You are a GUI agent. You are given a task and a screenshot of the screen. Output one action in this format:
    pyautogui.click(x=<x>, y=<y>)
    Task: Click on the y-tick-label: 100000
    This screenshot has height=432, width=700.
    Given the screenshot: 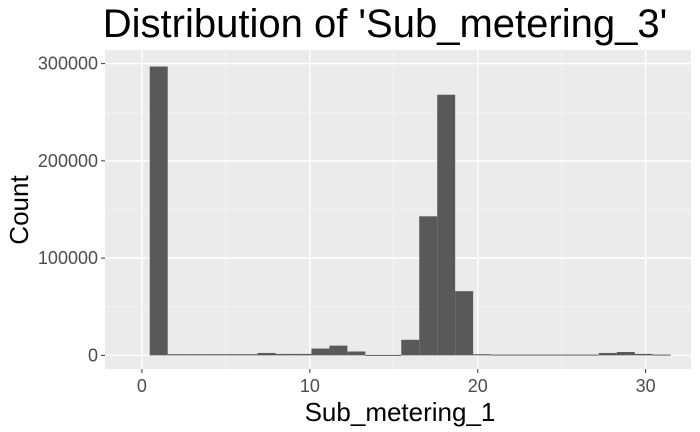 What is the action you would take?
    pyautogui.click(x=68, y=258)
    